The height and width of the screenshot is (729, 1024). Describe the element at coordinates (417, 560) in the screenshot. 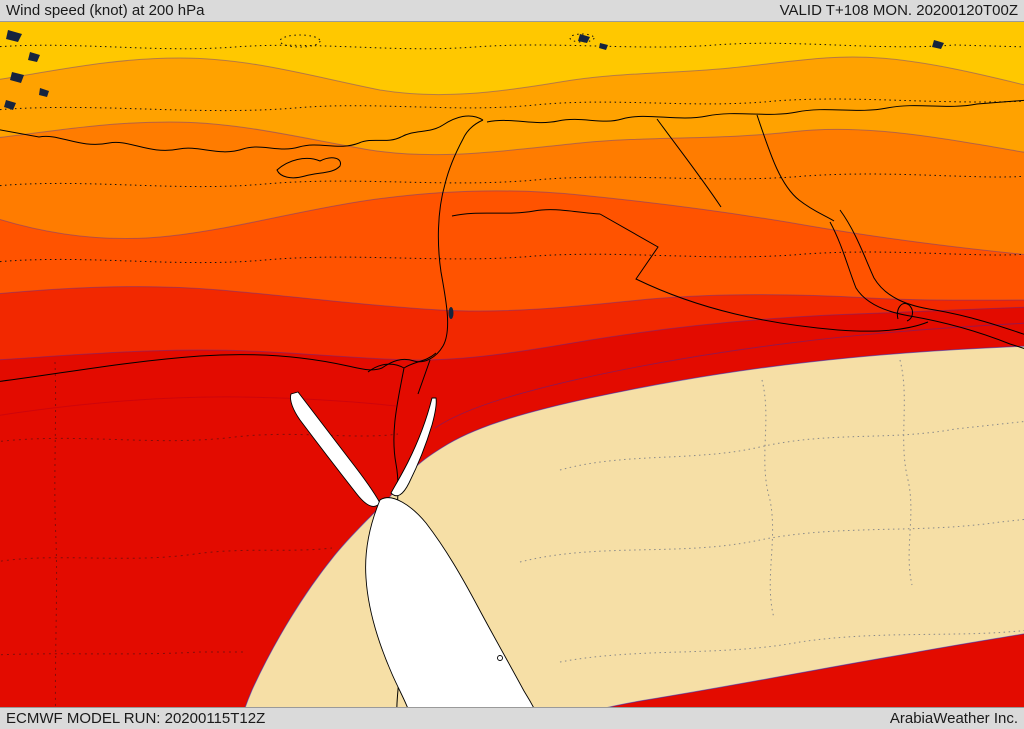

I see `red-sea` at that location.